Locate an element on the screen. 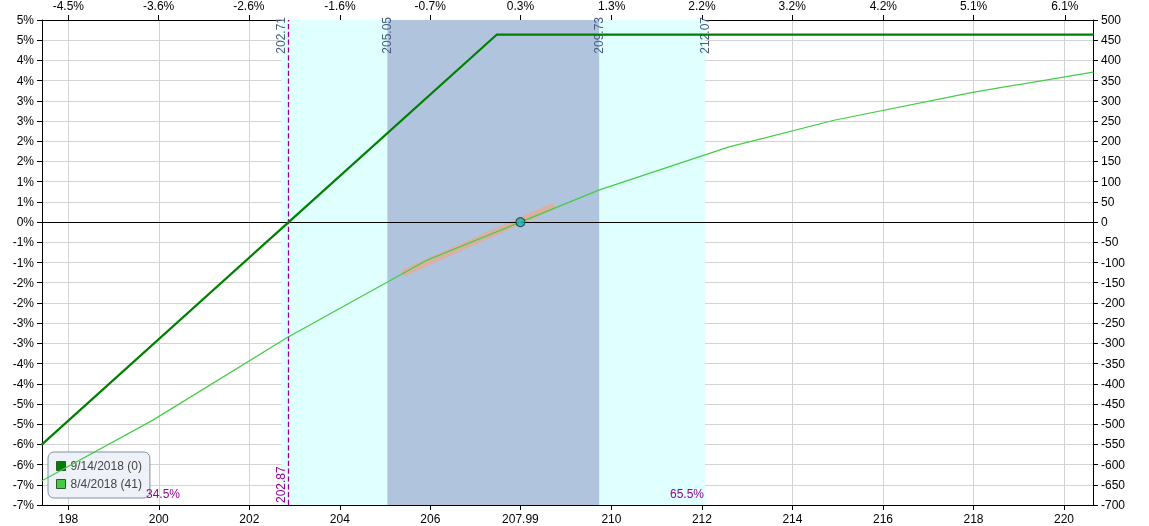 Image resolution: width=1149 pixels, height=526 pixels. y2-tick-label: -150 is located at coordinates (1113, 282).